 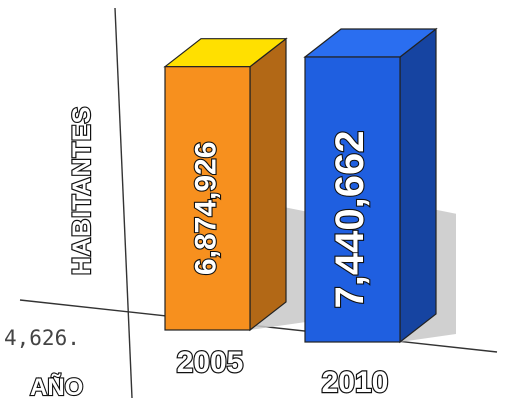 I want to click on x-tick-label: 2005, so click(x=210, y=362).